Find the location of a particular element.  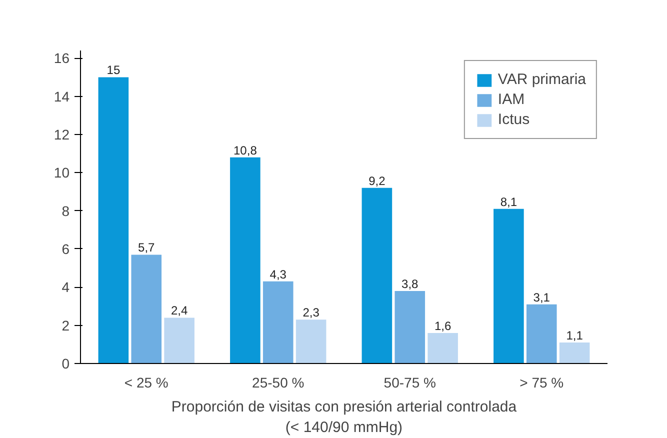

y-tick-label: 2 is located at coordinates (66, 325).